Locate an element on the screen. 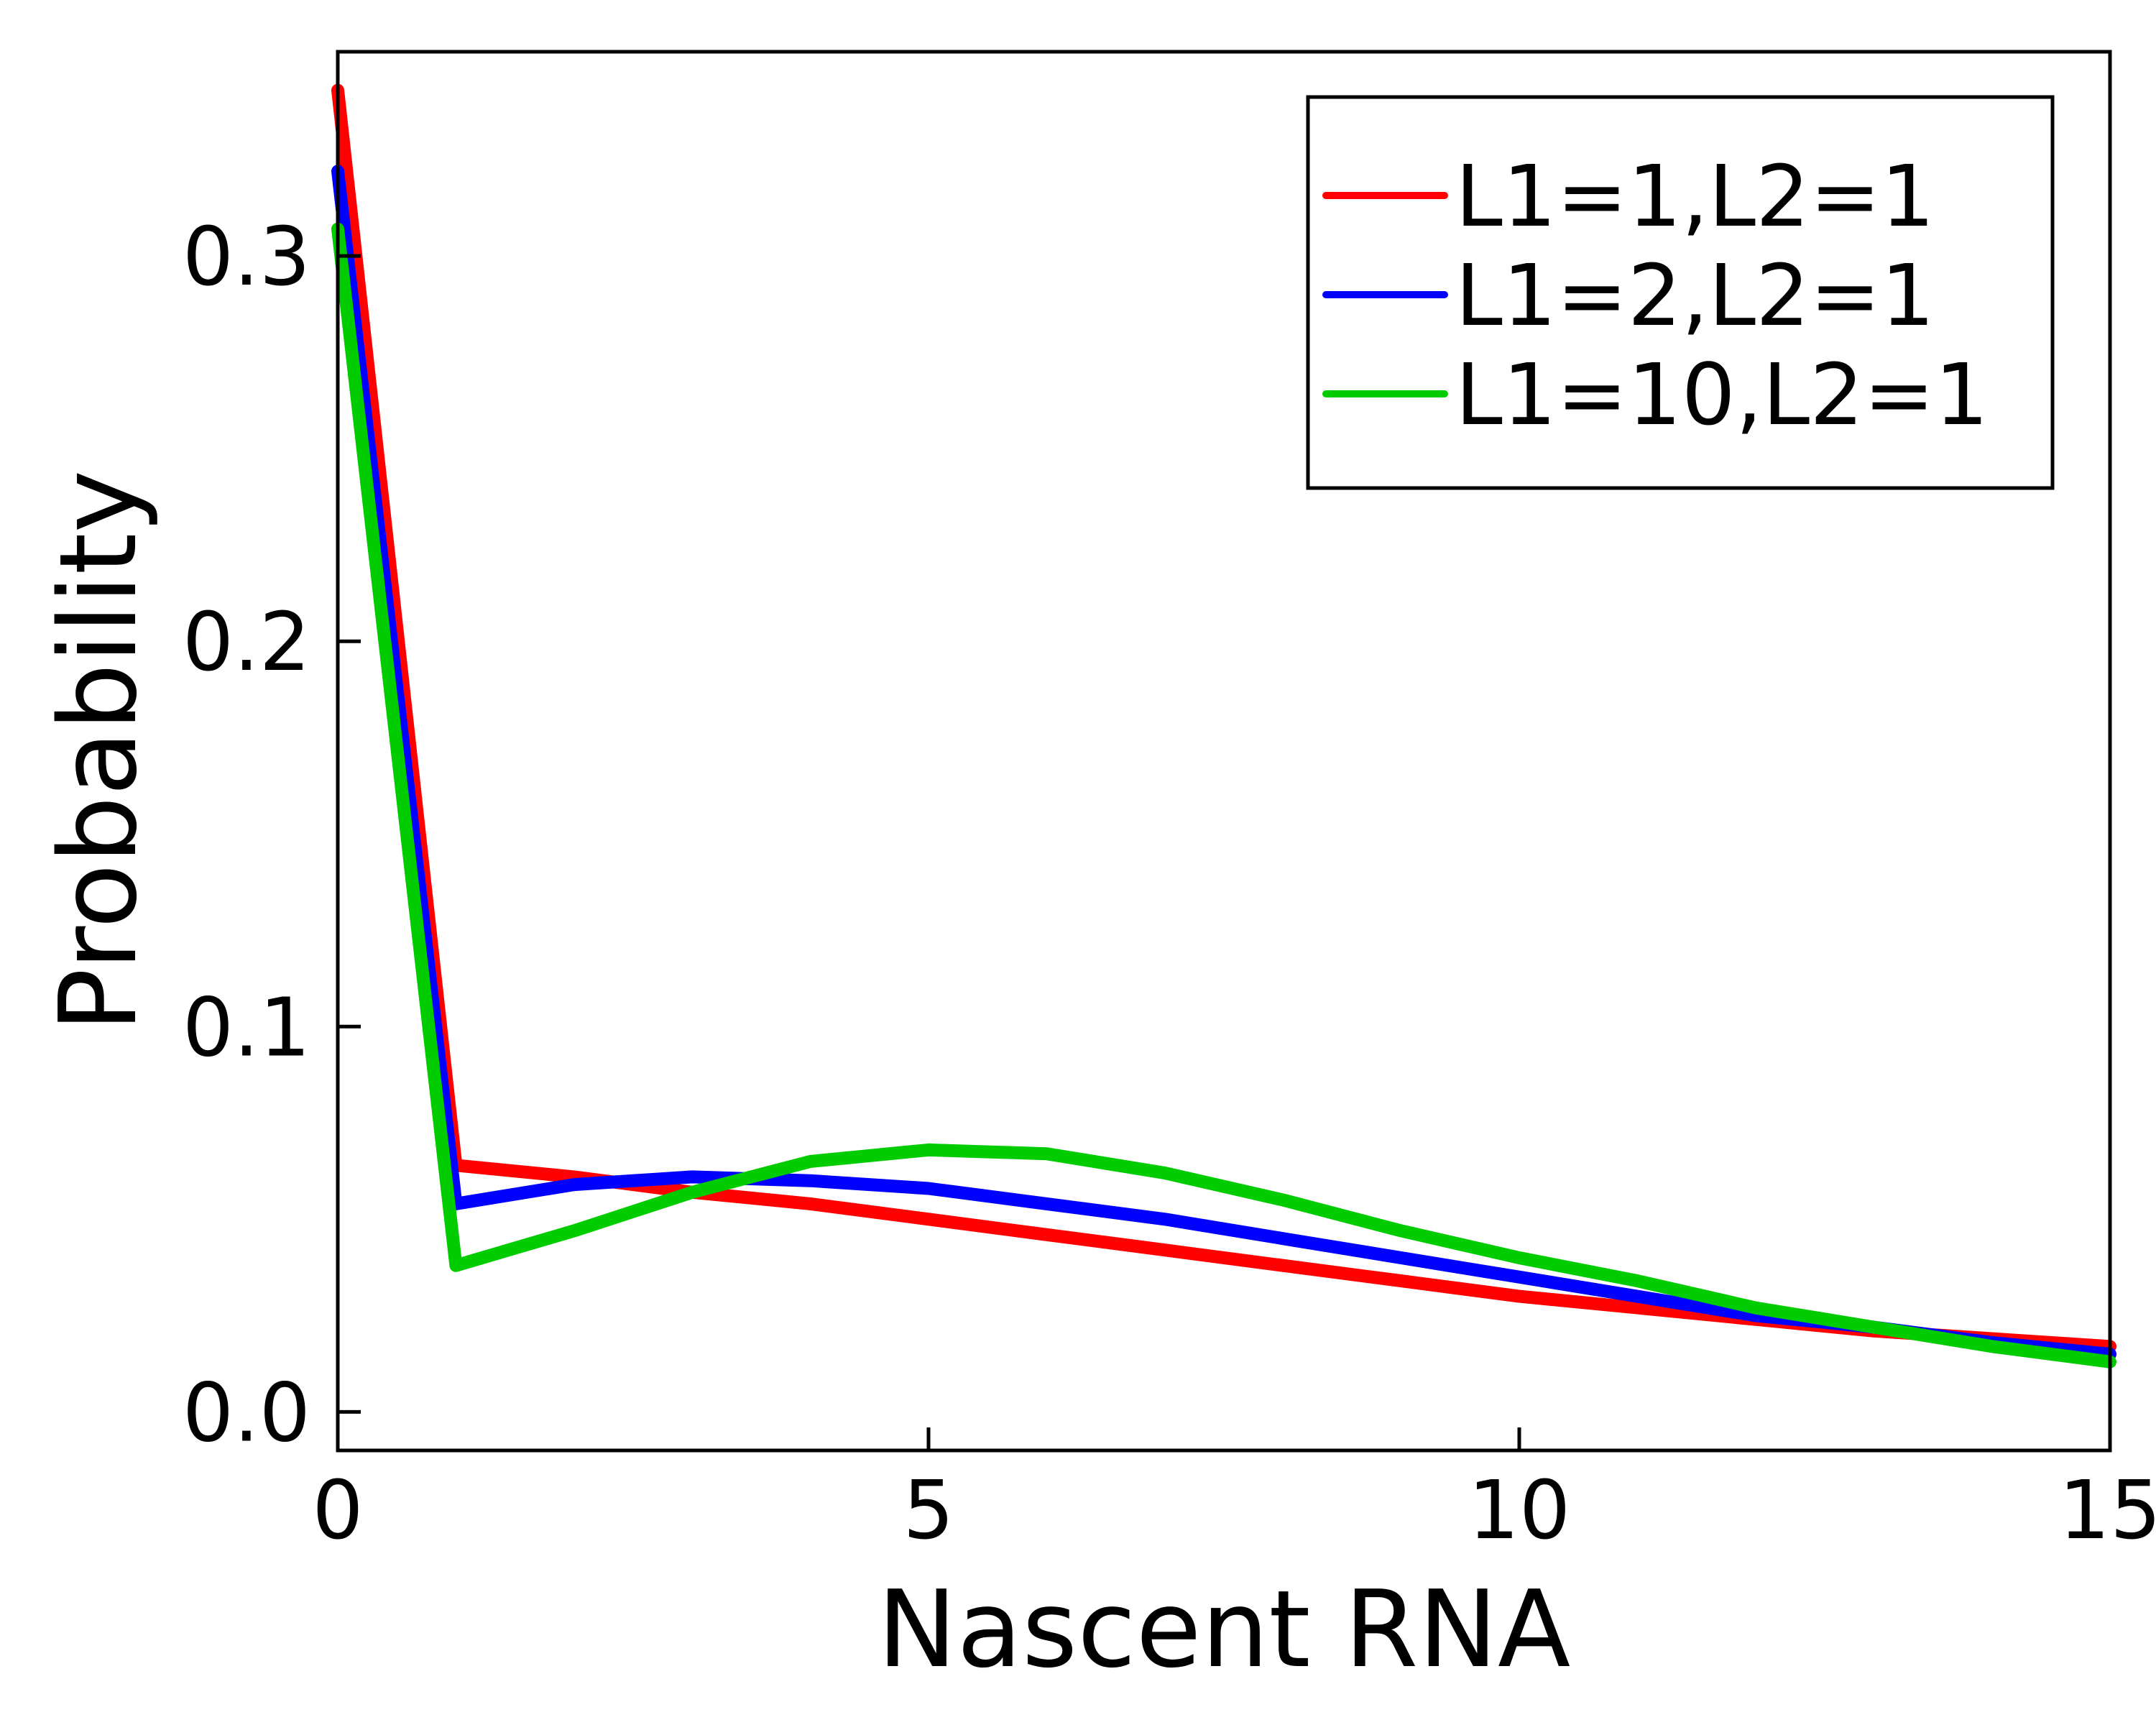 The height and width of the screenshot is (1725, 2156). y-tick-label: 0.0 is located at coordinates (247, 1413).